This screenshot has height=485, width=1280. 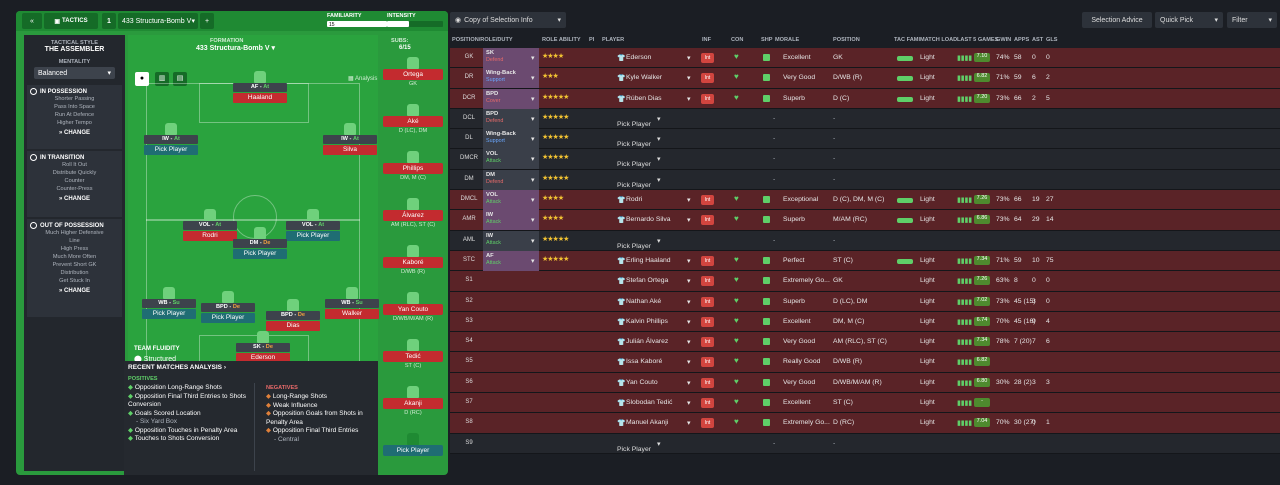 I want to click on tactic-select: 433 Structura-Bomb V ▾, so click(x=158, y=21).